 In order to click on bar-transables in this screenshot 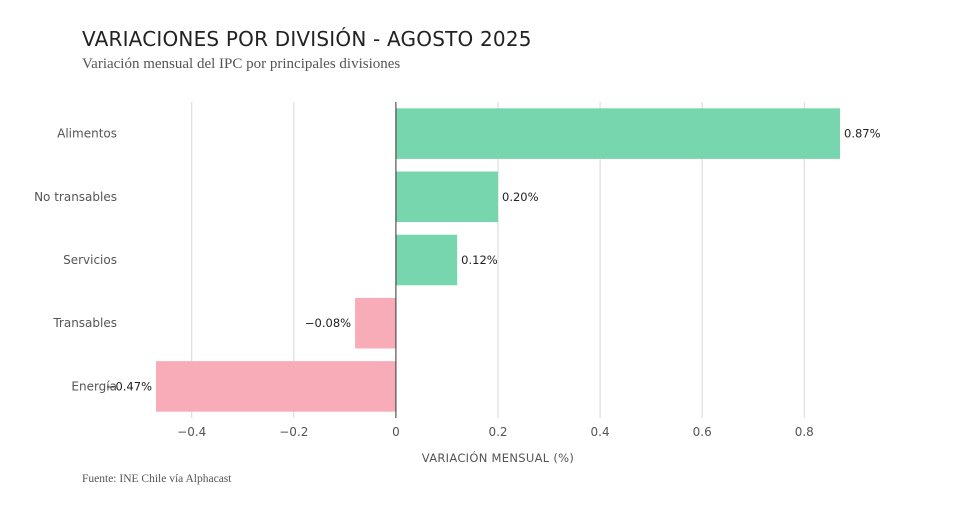, I will do `click(375, 323)`.